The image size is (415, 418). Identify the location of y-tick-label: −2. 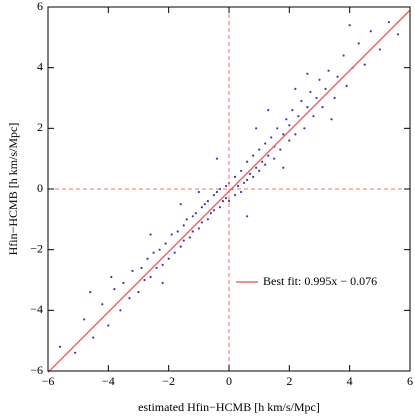
(36, 248).